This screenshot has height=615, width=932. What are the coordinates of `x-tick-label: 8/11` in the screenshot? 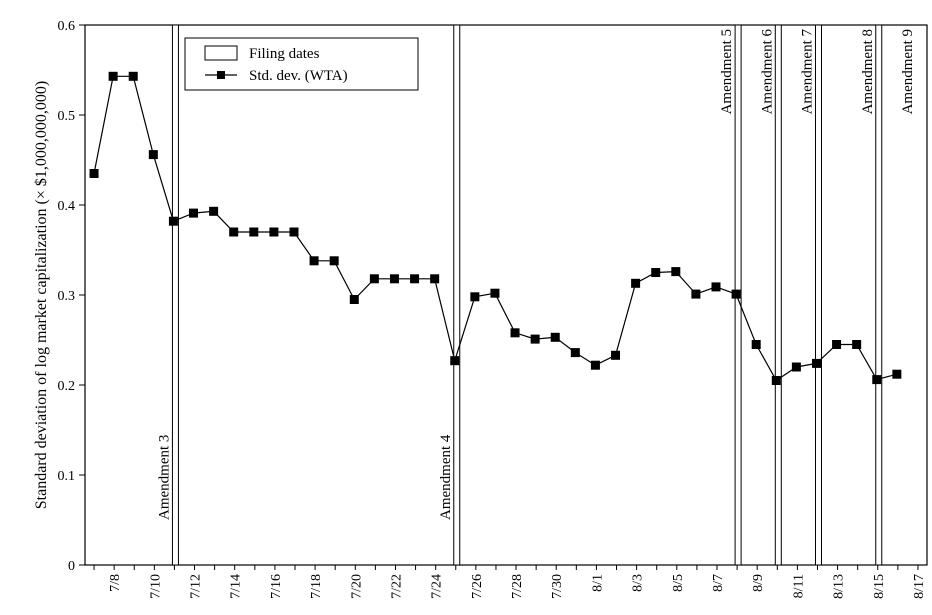 It's located at (798, 586).